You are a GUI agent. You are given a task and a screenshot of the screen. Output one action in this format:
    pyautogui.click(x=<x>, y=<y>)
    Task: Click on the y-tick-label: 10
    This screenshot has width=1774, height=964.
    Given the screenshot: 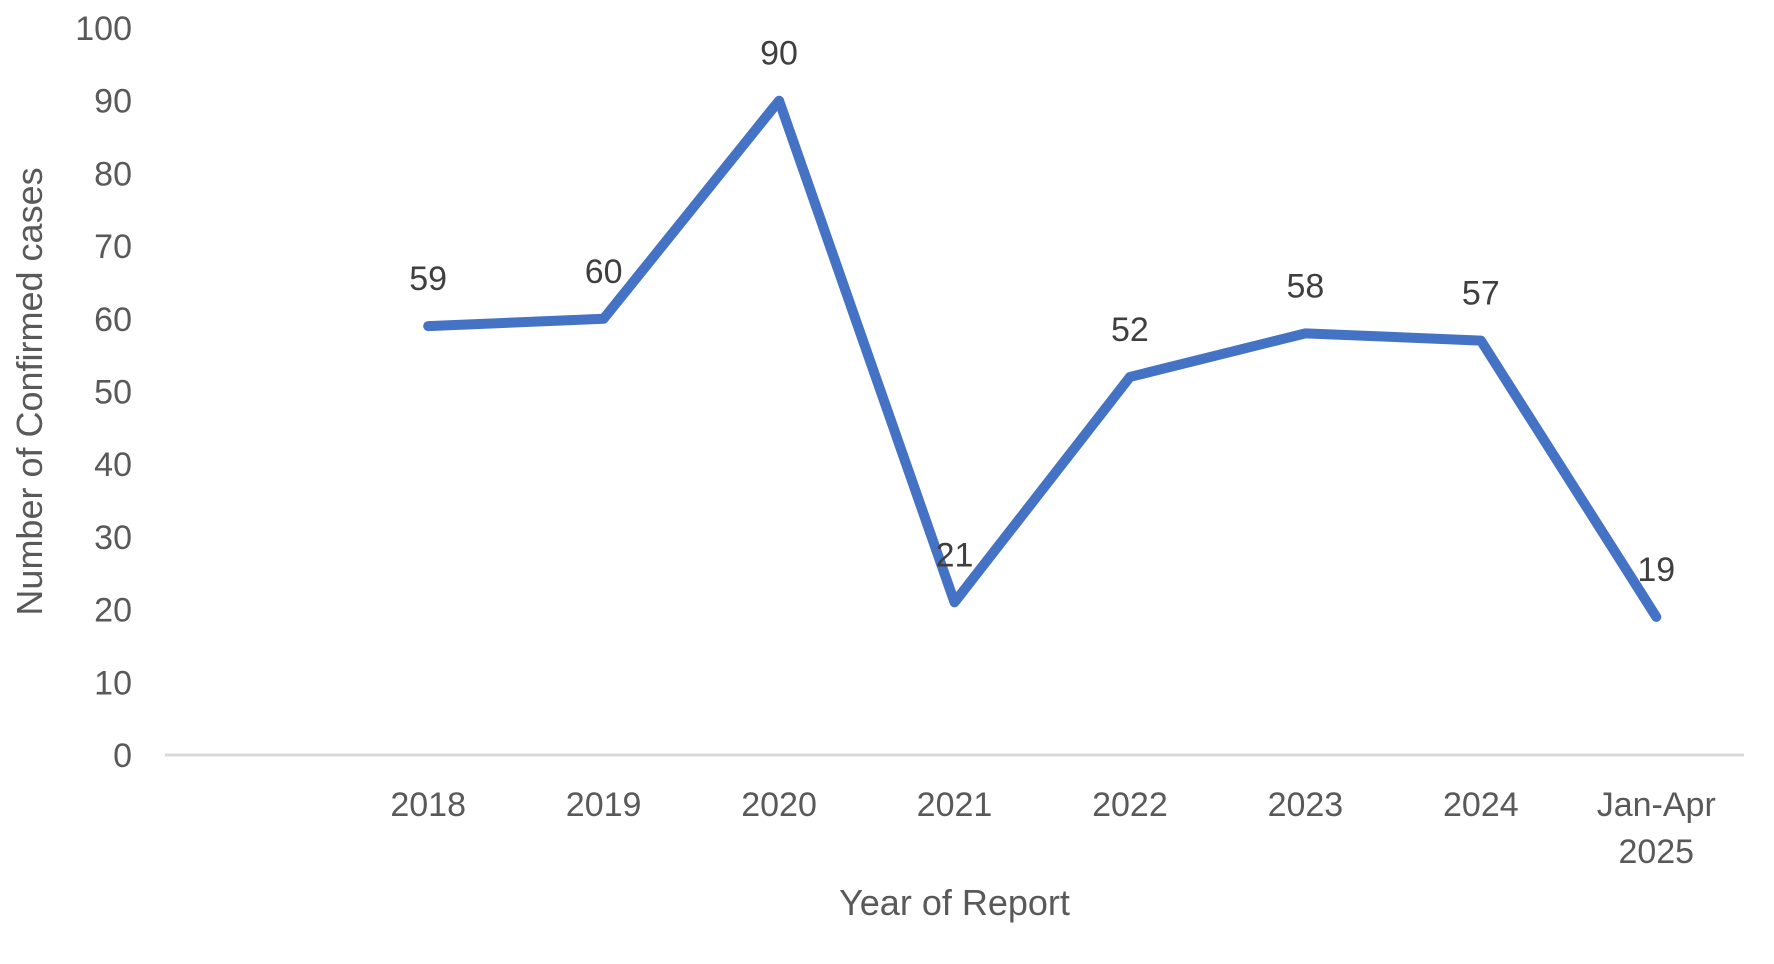 What is the action you would take?
    pyautogui.click(x=113, y=683)
    